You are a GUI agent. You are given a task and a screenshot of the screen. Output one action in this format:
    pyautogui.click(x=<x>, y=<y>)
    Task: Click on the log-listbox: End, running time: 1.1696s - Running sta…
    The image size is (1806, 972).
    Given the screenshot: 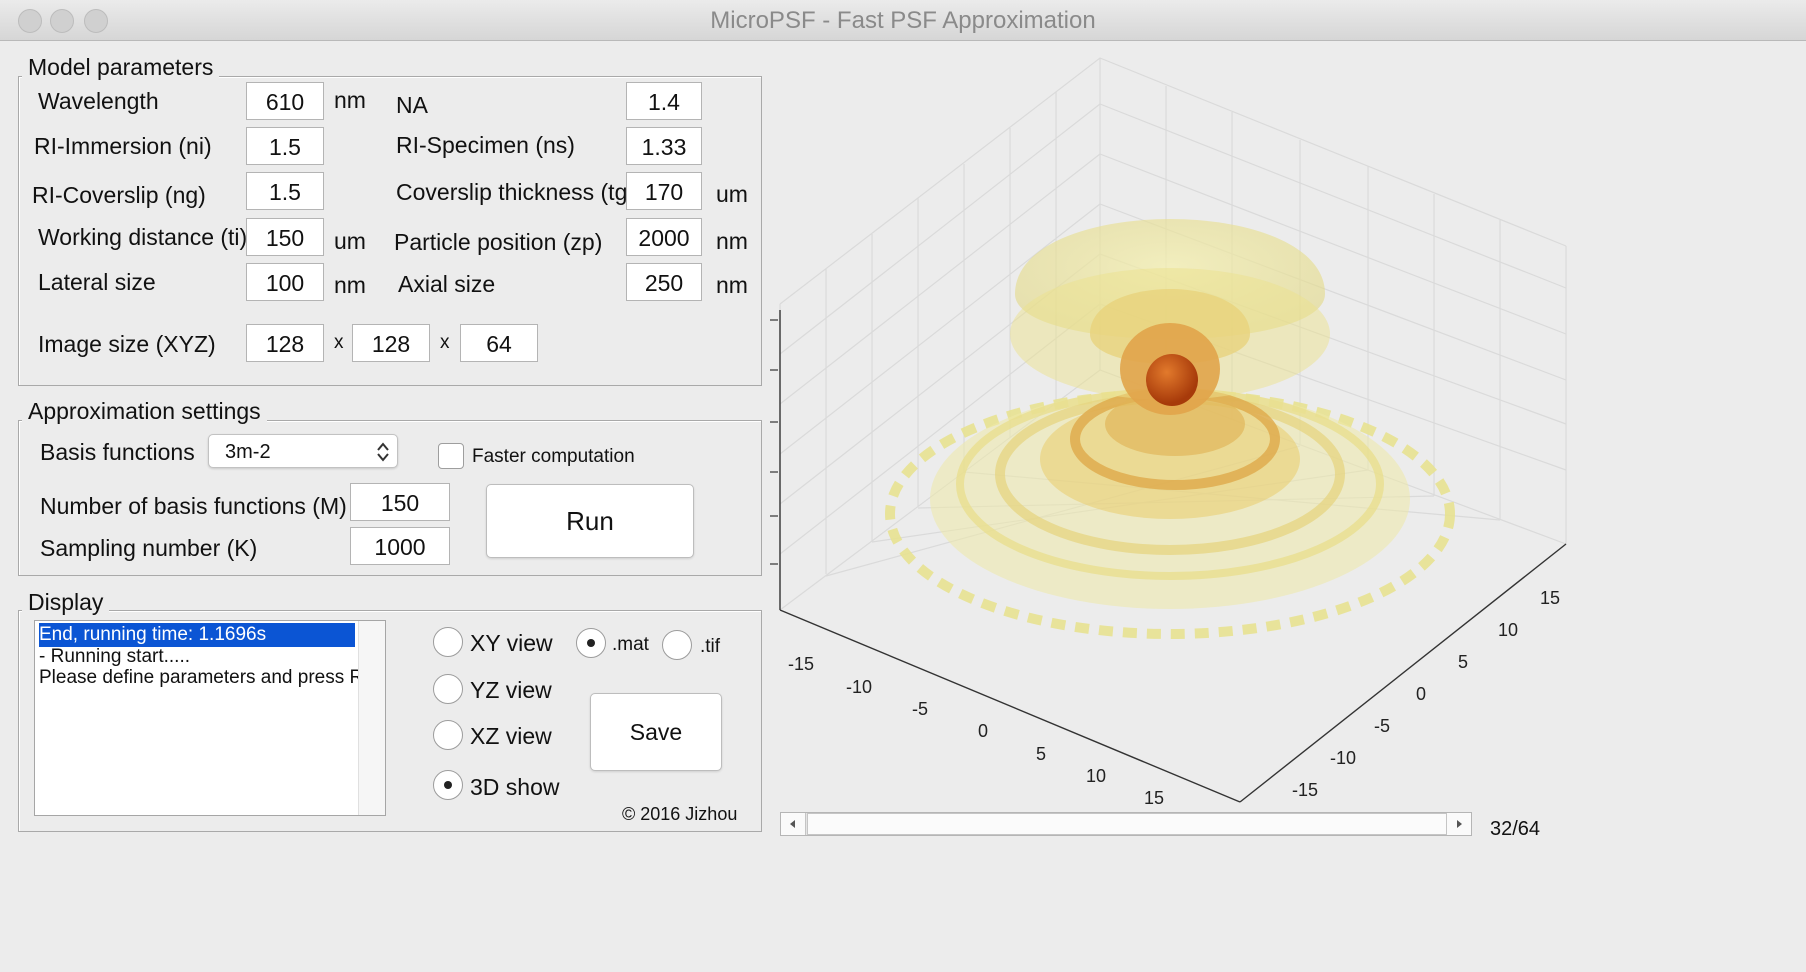 What is the action you would take?
    pyautogui.click(x=210, y=718)
    